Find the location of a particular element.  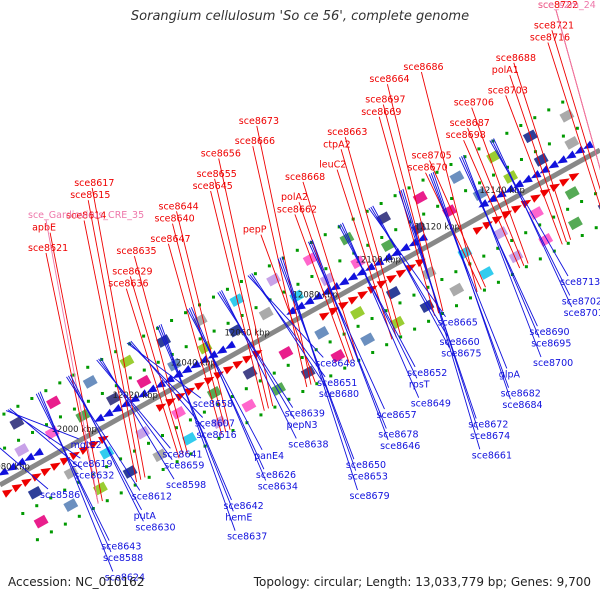

gene-label: sce8660 is located at coordinates (460, 342).